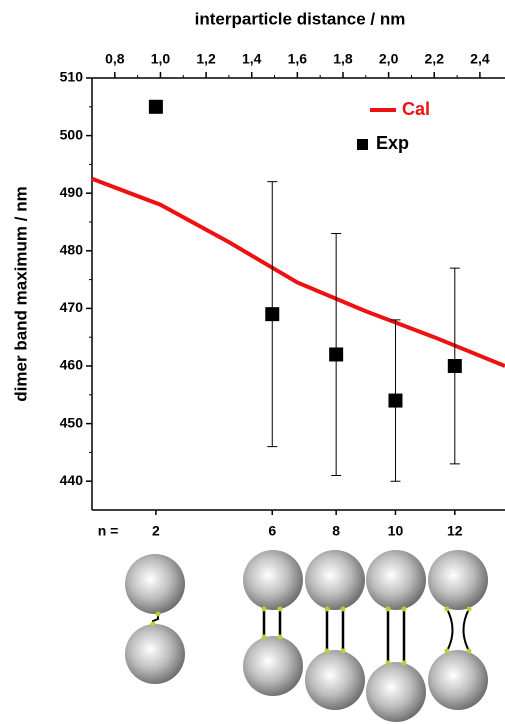 The height and width of the screenshot is (724, 505). I want to click on x-tick-label: 1,8, so click(343, 59).